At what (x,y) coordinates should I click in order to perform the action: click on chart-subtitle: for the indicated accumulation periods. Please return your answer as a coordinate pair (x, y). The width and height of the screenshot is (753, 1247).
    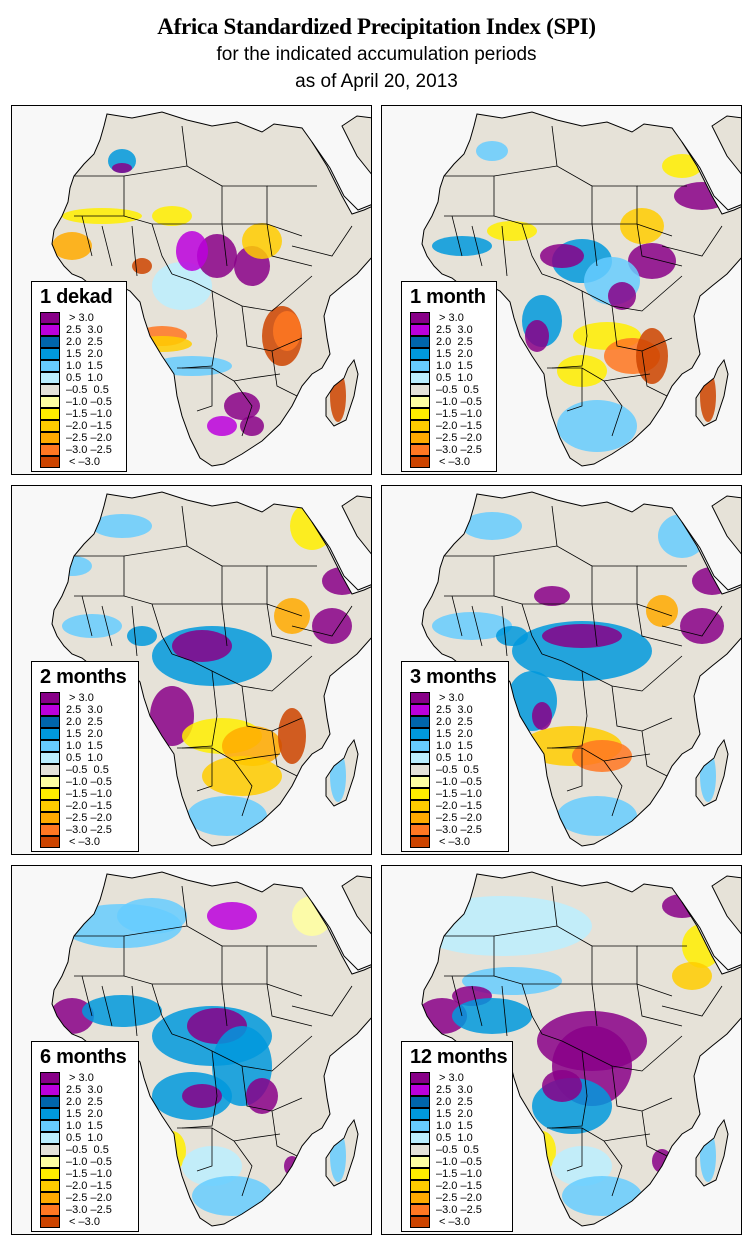
    Looking at the image, I should click on (376, 54).